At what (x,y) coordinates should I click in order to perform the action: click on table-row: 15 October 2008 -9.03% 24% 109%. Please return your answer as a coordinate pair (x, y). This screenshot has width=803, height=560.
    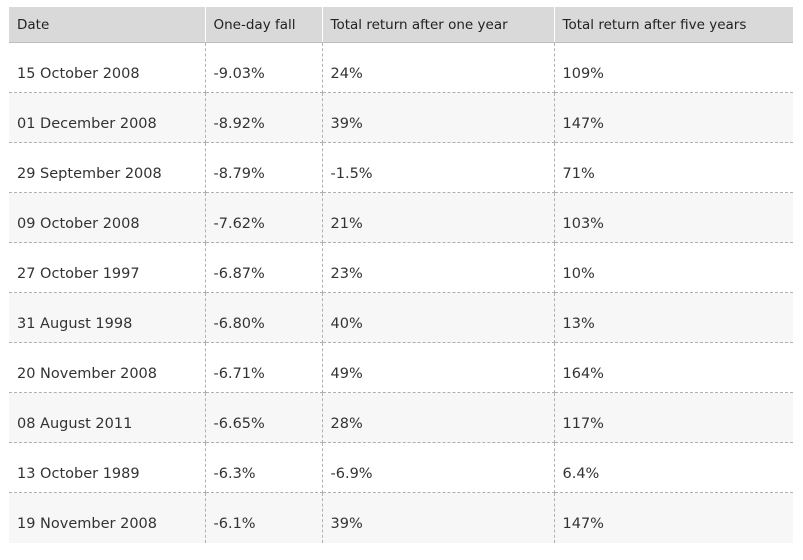
    Looking at the image, I should click on (401, 67).